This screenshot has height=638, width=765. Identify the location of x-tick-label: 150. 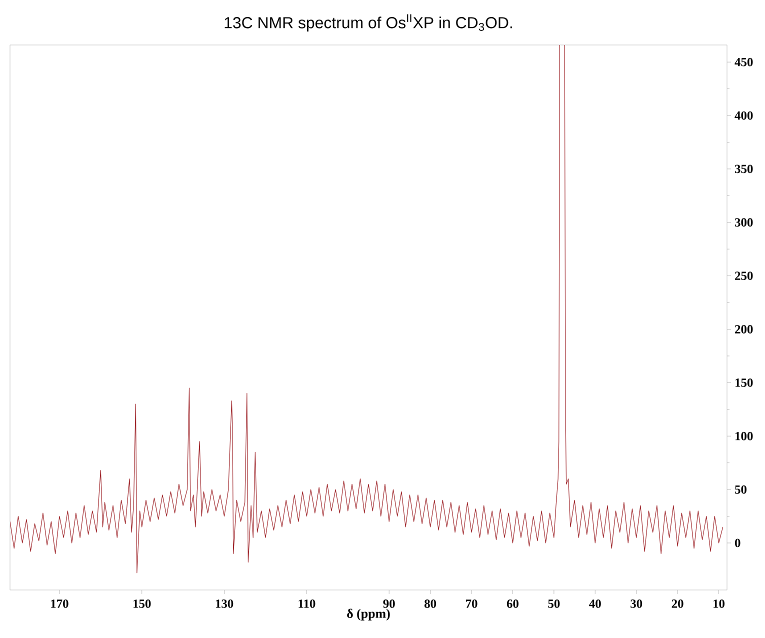
(142, 604).